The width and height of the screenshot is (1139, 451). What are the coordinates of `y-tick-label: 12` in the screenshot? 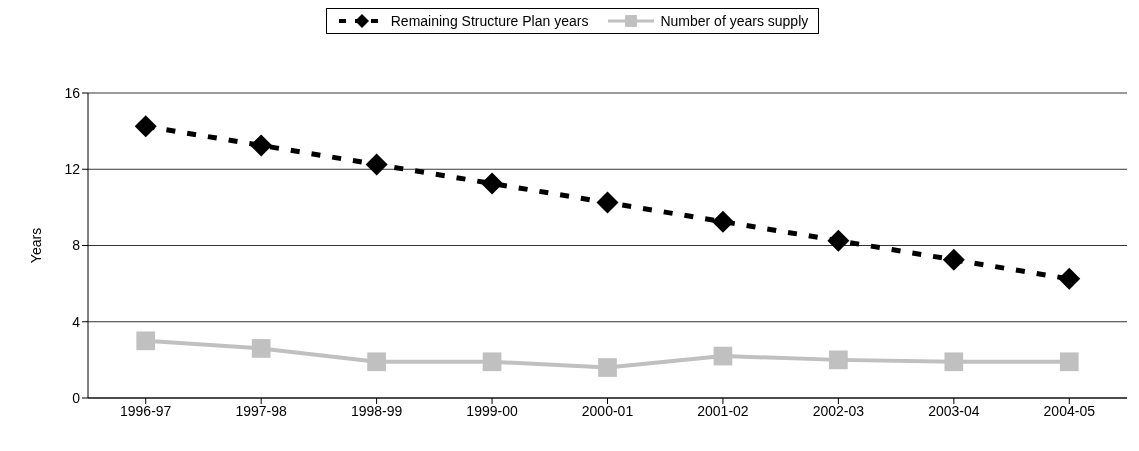 It's located at (72, 169).